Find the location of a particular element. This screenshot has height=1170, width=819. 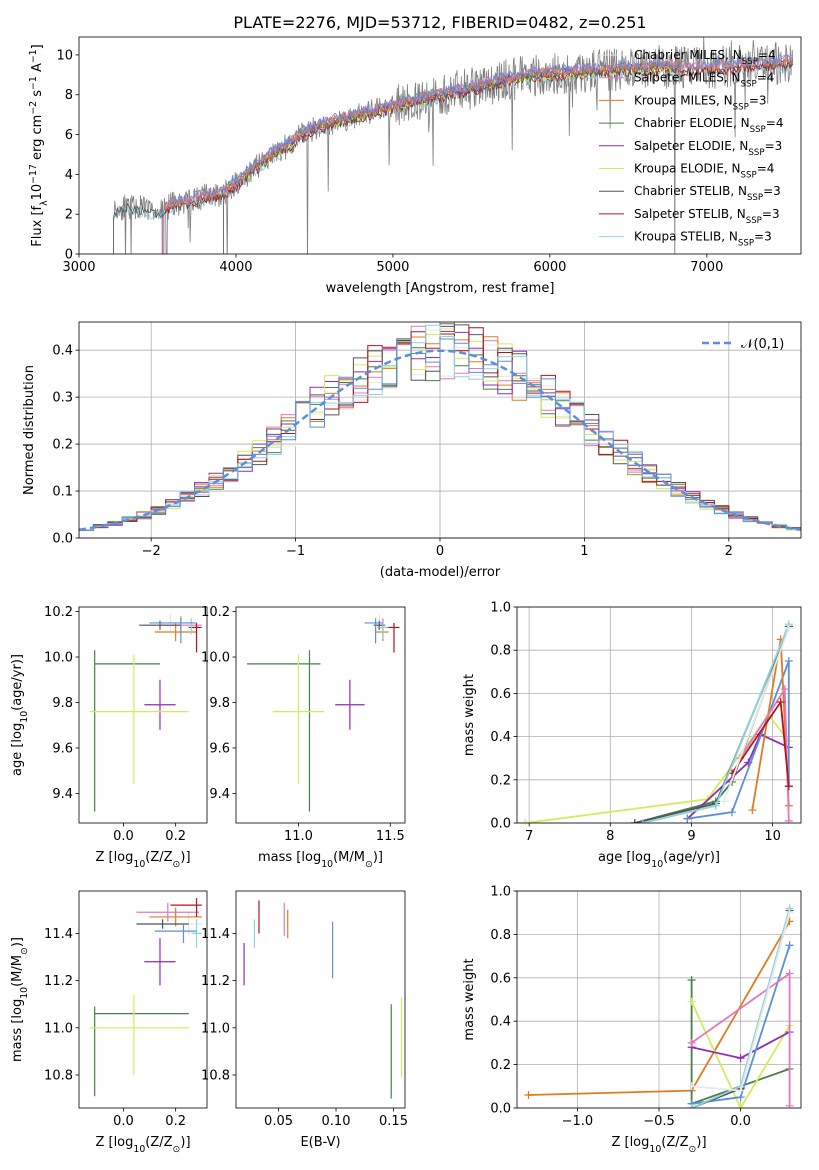

x-tick-label: 0.2 is located at coordinates (175, 1121).